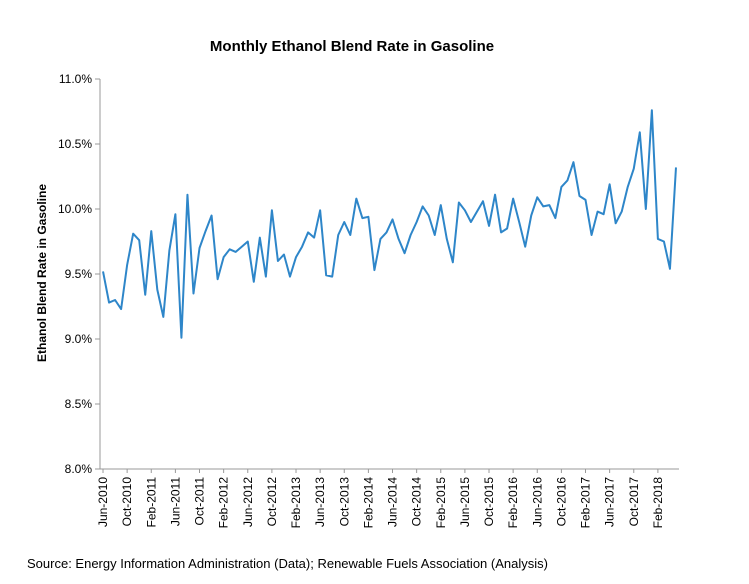  Describe the element at coordinates (79, 469) in the screenshot. I see `y-tick-label: 8.0%` at that location.